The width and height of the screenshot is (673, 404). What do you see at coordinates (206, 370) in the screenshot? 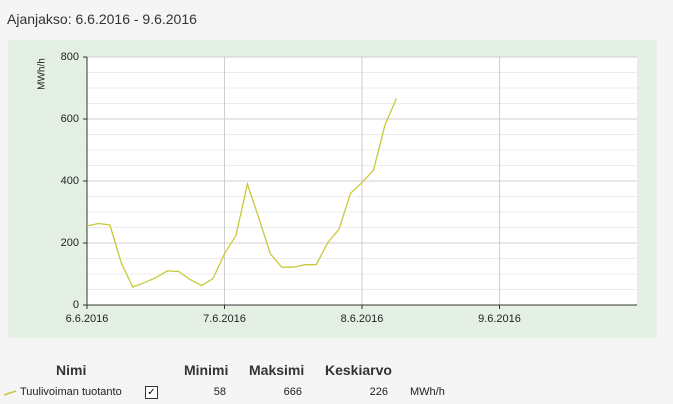
I see `col-header: Minimi` at bounding box center [206, 370].